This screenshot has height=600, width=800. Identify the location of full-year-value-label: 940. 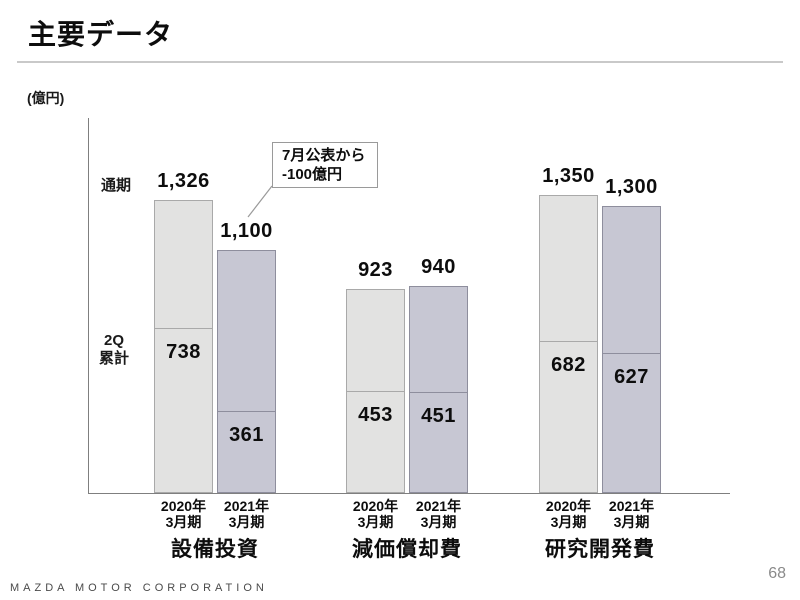
(438, 267).